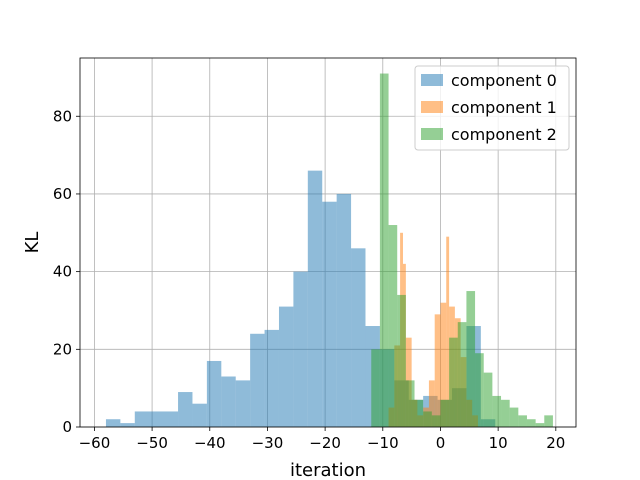  I want to click on y-axis-ticks: 0 20 40 60 80, so click(66, 271).